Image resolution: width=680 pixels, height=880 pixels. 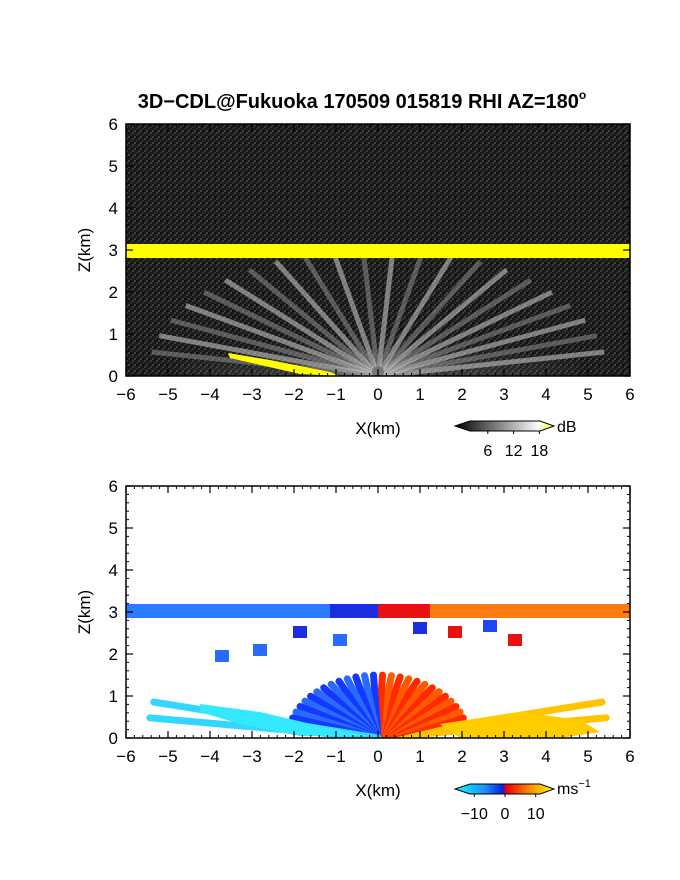 I want to click on y-tick-label: 5, so click(x=113, y=528).